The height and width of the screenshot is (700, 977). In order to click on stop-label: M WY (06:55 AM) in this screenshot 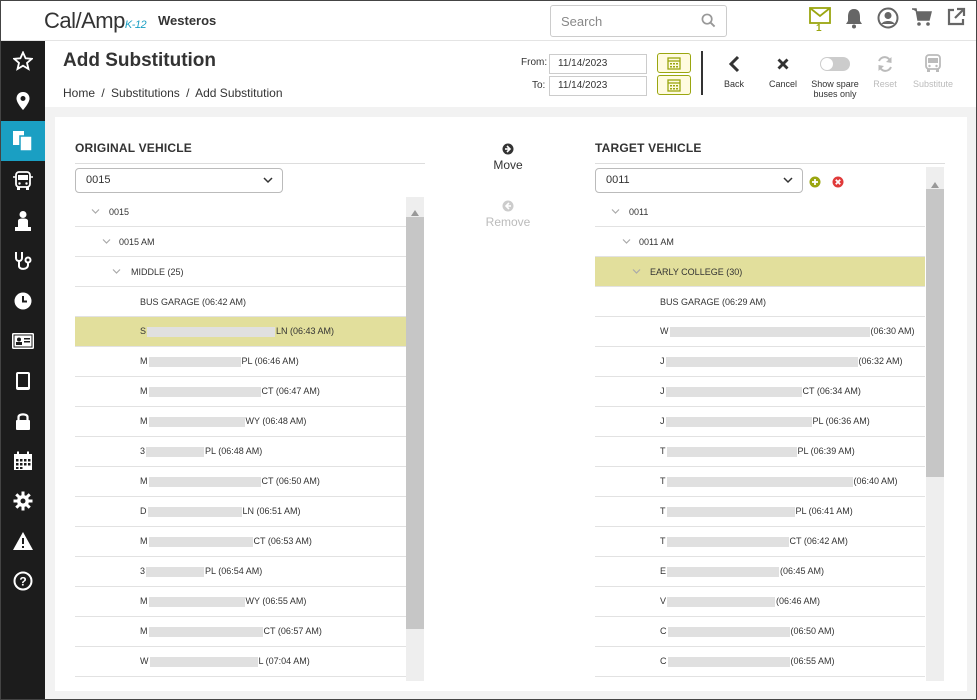, I will do `click(223, 601)`.